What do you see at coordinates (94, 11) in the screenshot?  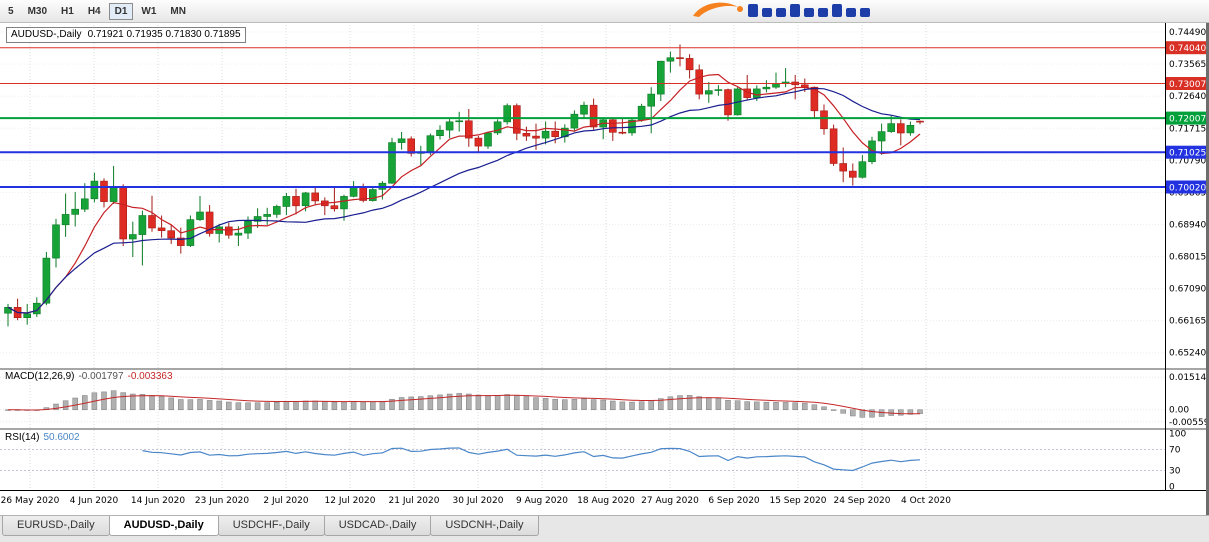 I see `timeframe-button-h4: H4` at bounding box center [94, 11].